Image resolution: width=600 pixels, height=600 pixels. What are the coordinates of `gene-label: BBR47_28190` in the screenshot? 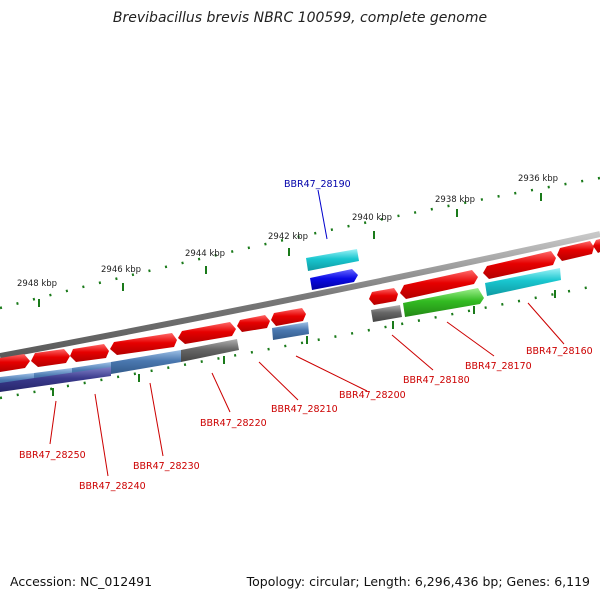 It's located at (317, 184).